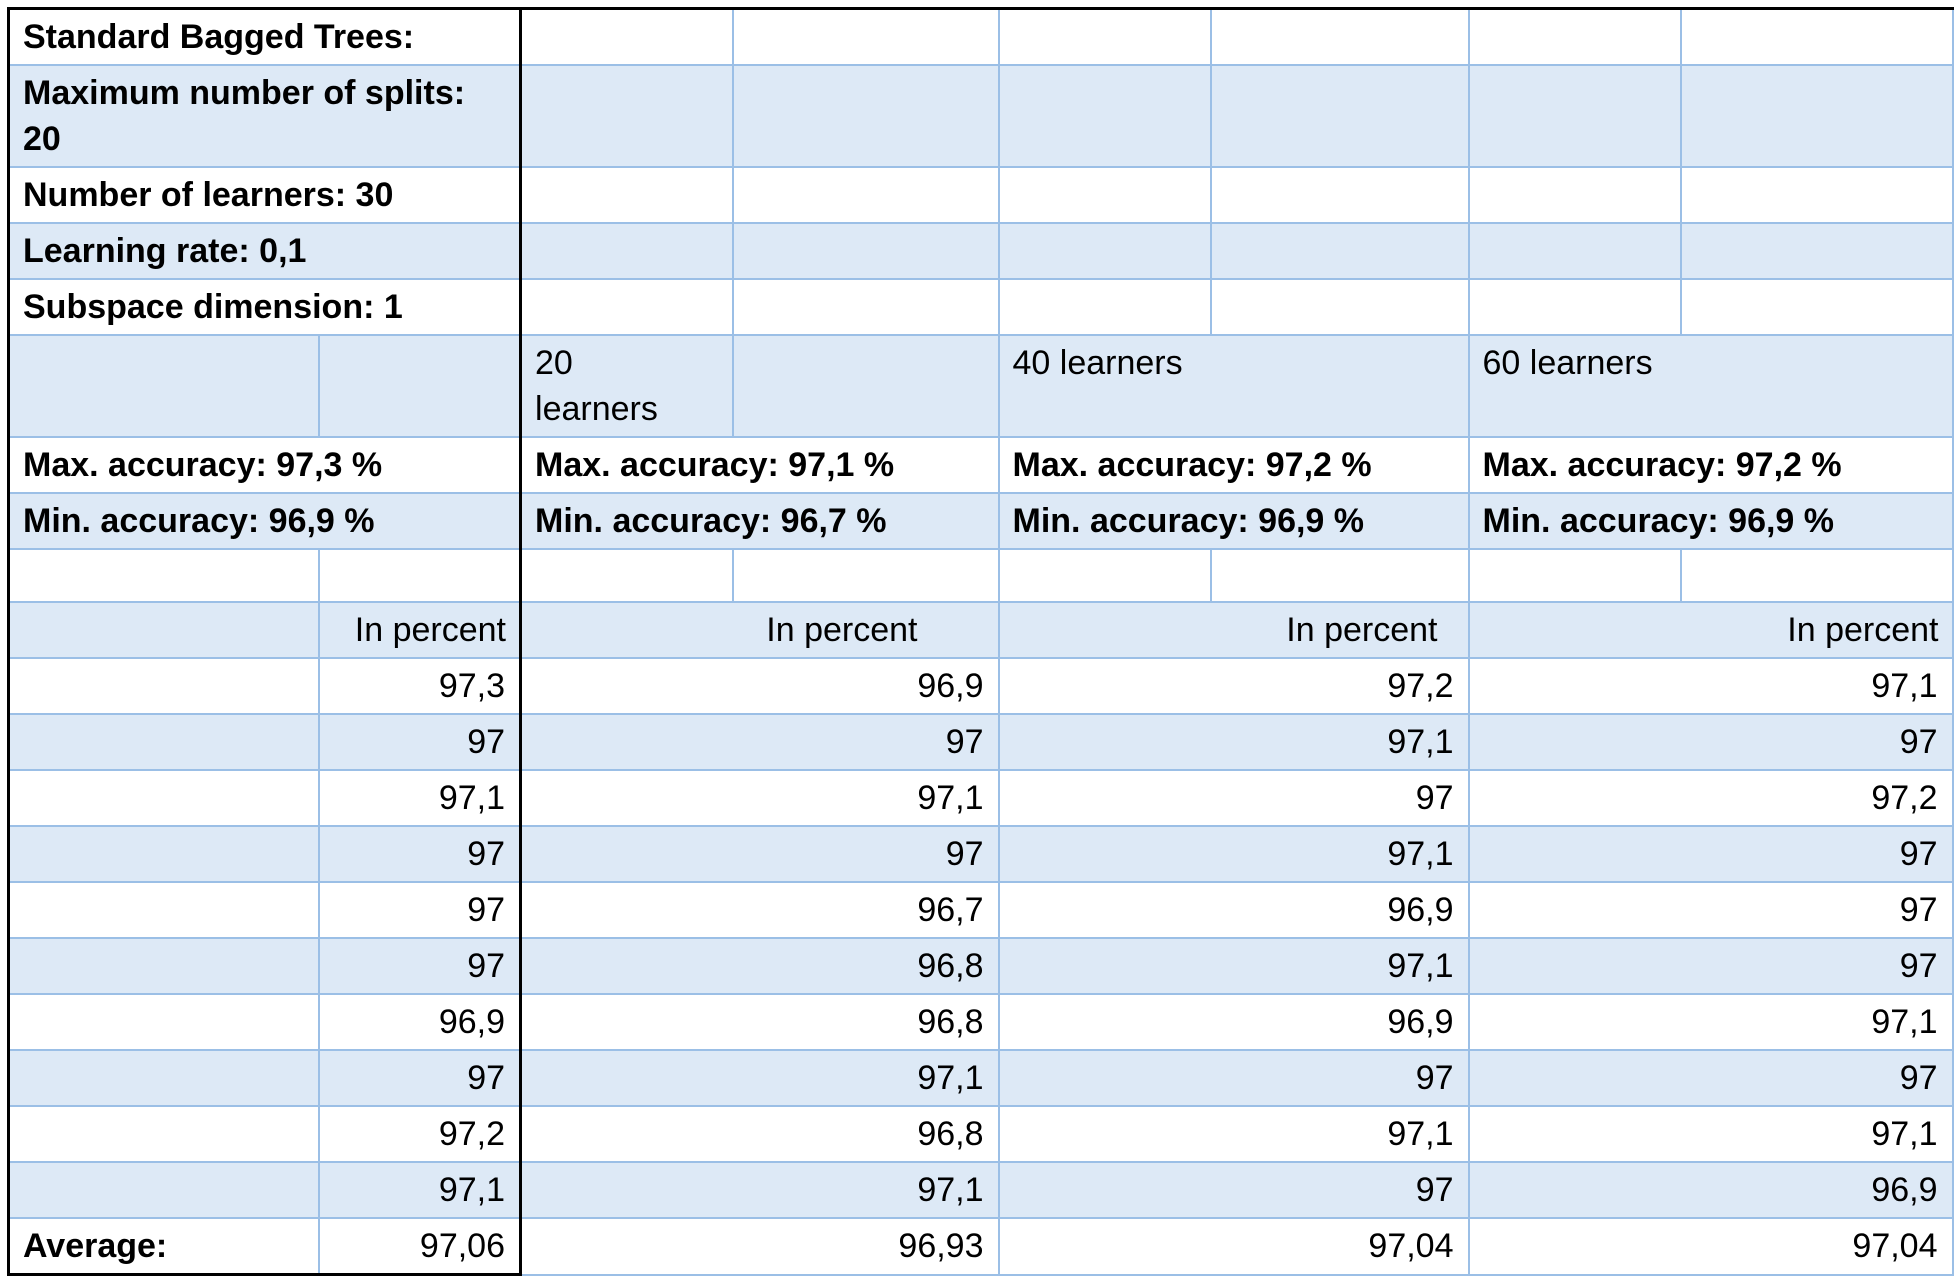  What do you see at coordinates (163, 386) in the screenshot?
I see `group-label-cell` at bounding box center [163, 386].